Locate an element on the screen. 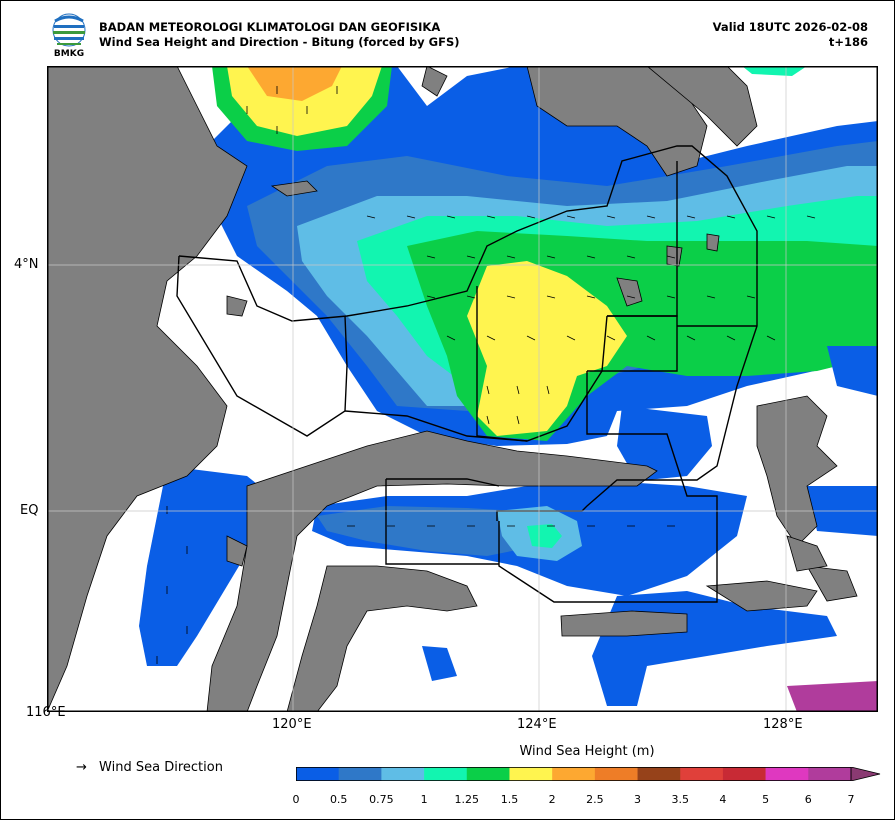  lon-tick-116: 116°E is located at coordinates (46, 712).